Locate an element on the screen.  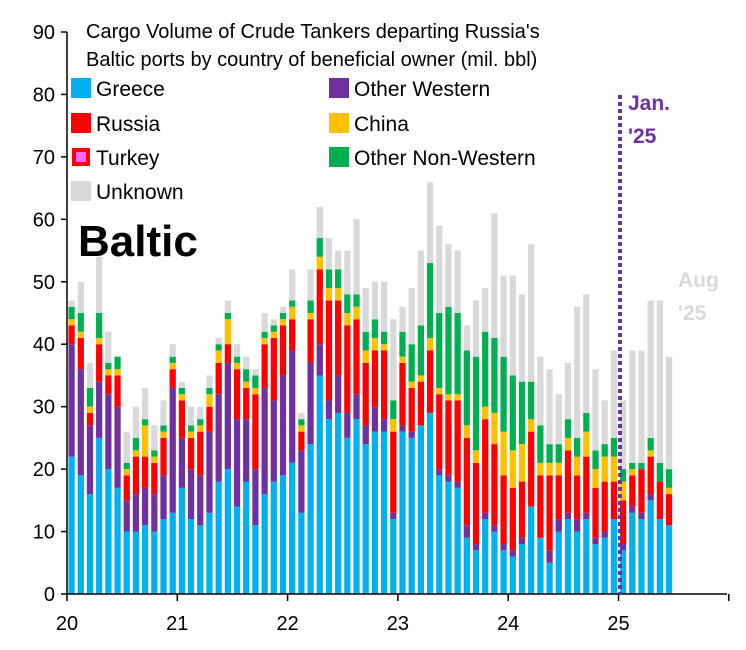
legend-label-turkey: Turkey is located at coordinates (128, 158).